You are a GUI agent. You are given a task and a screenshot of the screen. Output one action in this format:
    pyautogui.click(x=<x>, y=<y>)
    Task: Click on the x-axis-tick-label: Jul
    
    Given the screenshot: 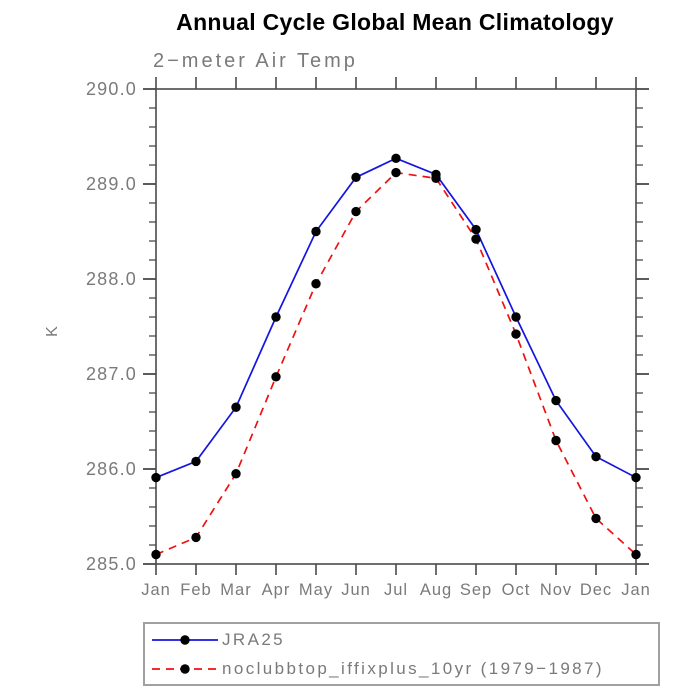 What is the action you would take?
    pyautogui.click(x=396, y=590)
    